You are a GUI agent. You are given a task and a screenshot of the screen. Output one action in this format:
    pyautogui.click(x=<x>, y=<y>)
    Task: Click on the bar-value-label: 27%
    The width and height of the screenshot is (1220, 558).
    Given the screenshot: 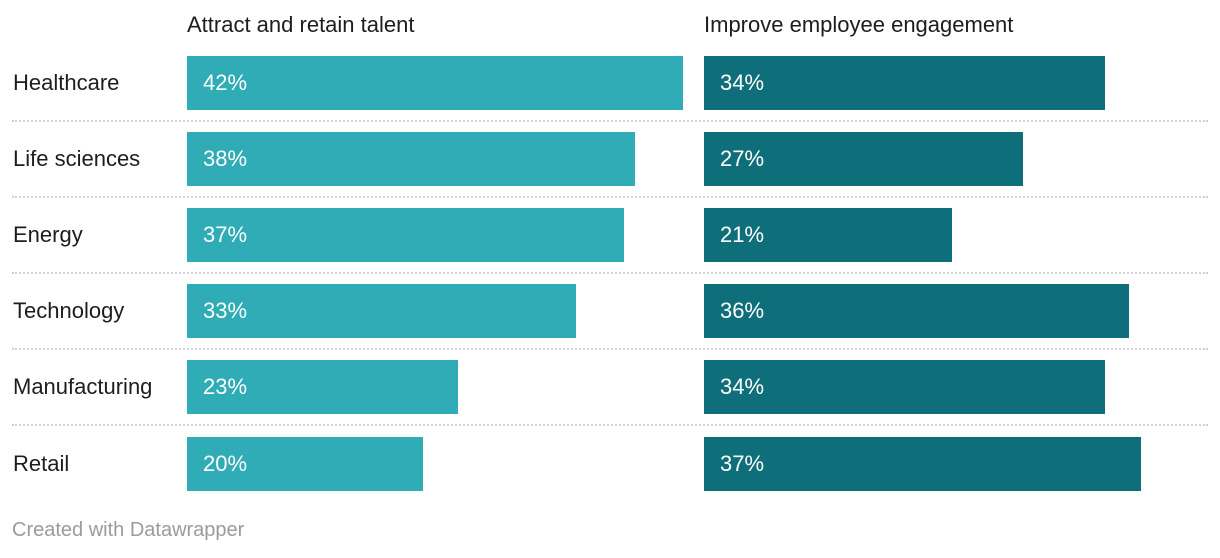 What is the action you would take?
    pyautogui.click(x=742, y=158)
    